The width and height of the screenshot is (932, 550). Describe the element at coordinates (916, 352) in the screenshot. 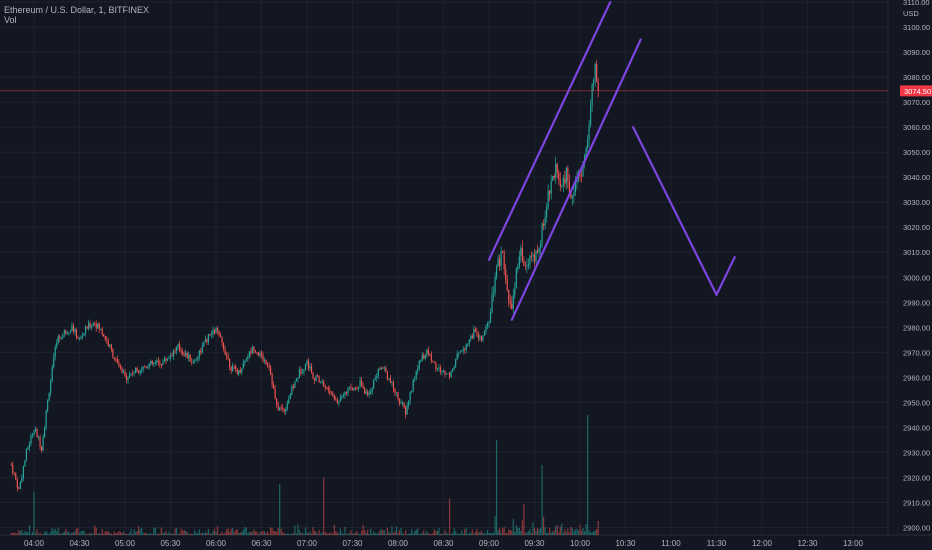

I see `y-tick-label: 2970.00` at that location.